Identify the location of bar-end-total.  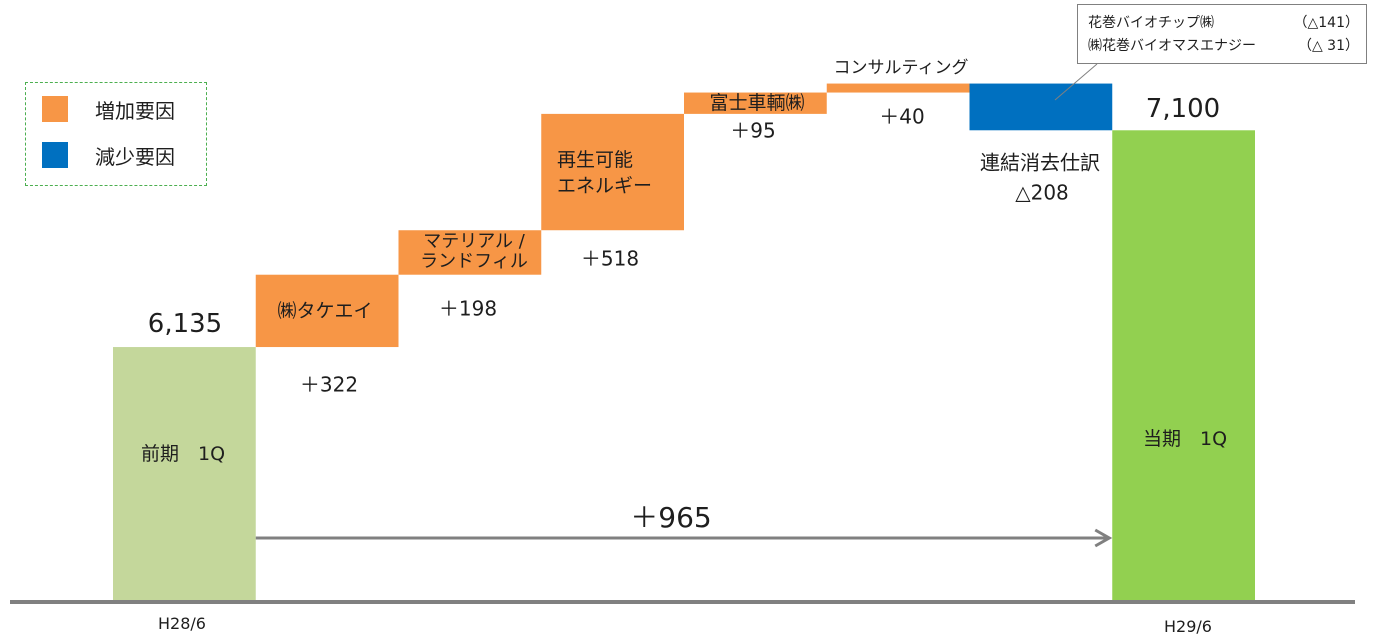
(1183, 366).